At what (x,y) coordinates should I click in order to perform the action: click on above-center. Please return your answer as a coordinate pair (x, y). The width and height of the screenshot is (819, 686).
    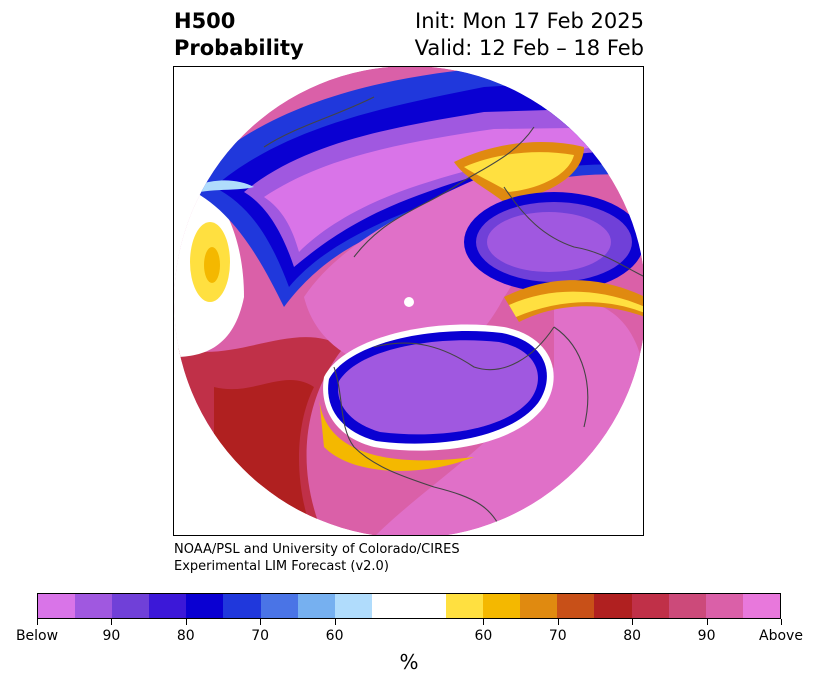
    Looking at the image, I should click on (415, 268).